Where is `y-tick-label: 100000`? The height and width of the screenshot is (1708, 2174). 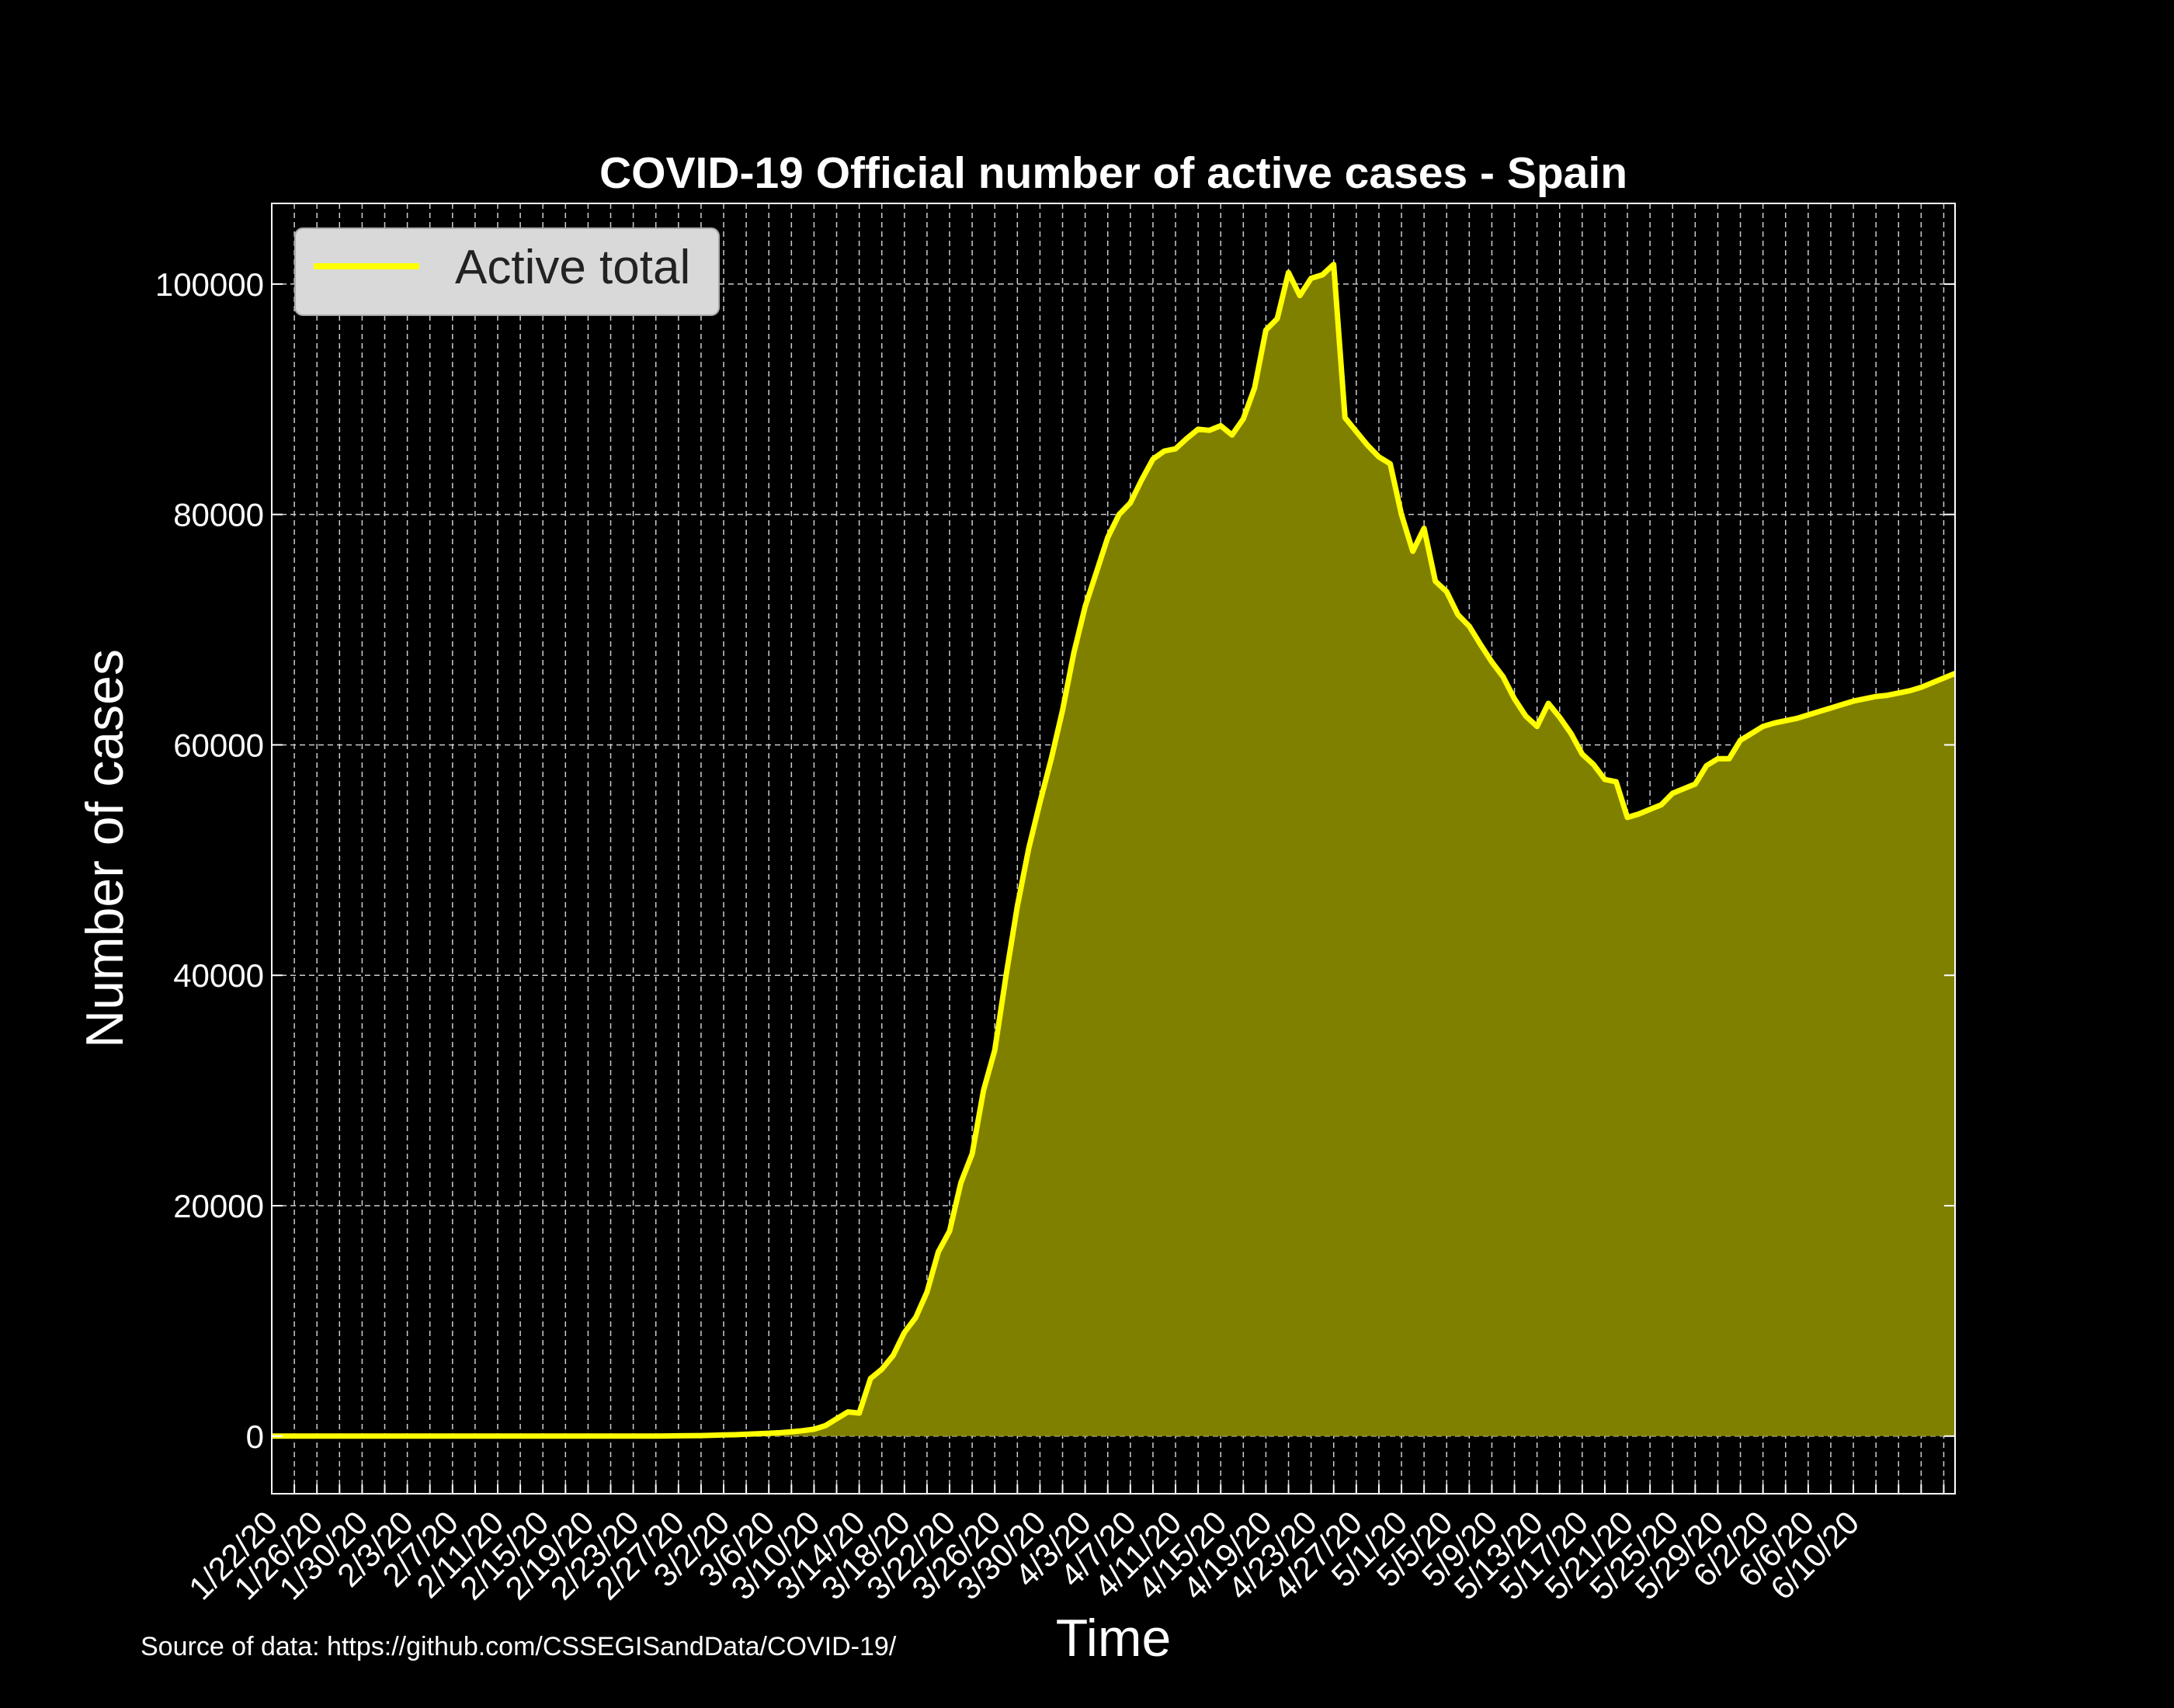
y-tick-label: 100000 is located at coordinates (209, 285).